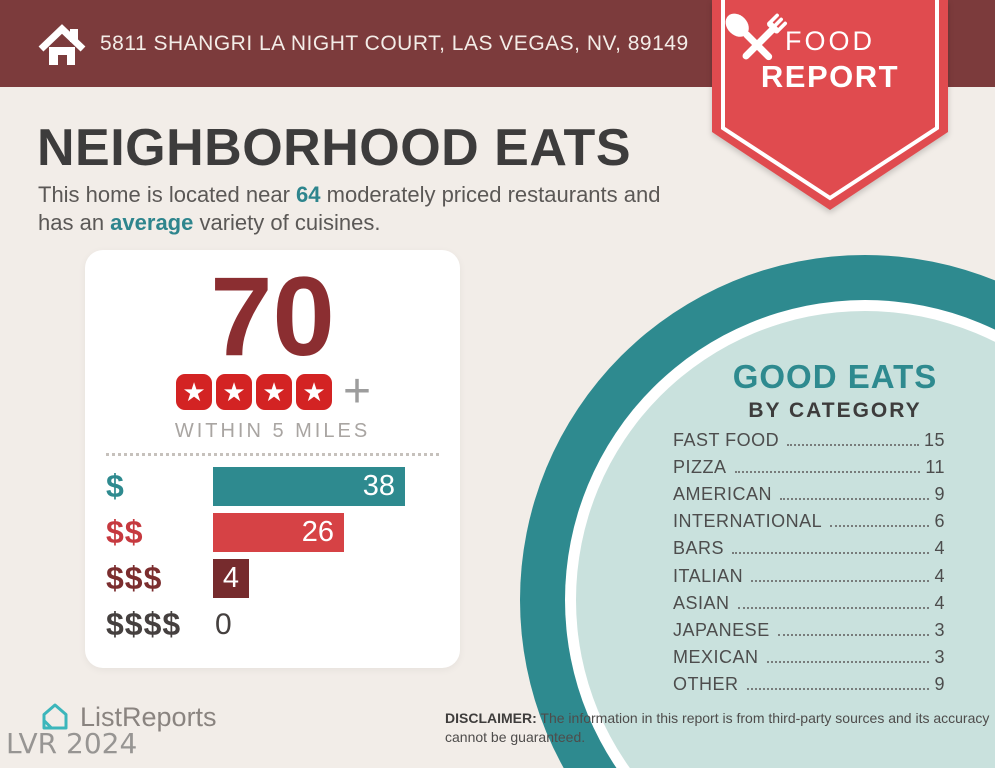 The height and width of the screenshot is (768, 995). Describe the element at coordinates (148, 716) in the screenshot. I see `listreports-logo-text: ListReports` at that location.